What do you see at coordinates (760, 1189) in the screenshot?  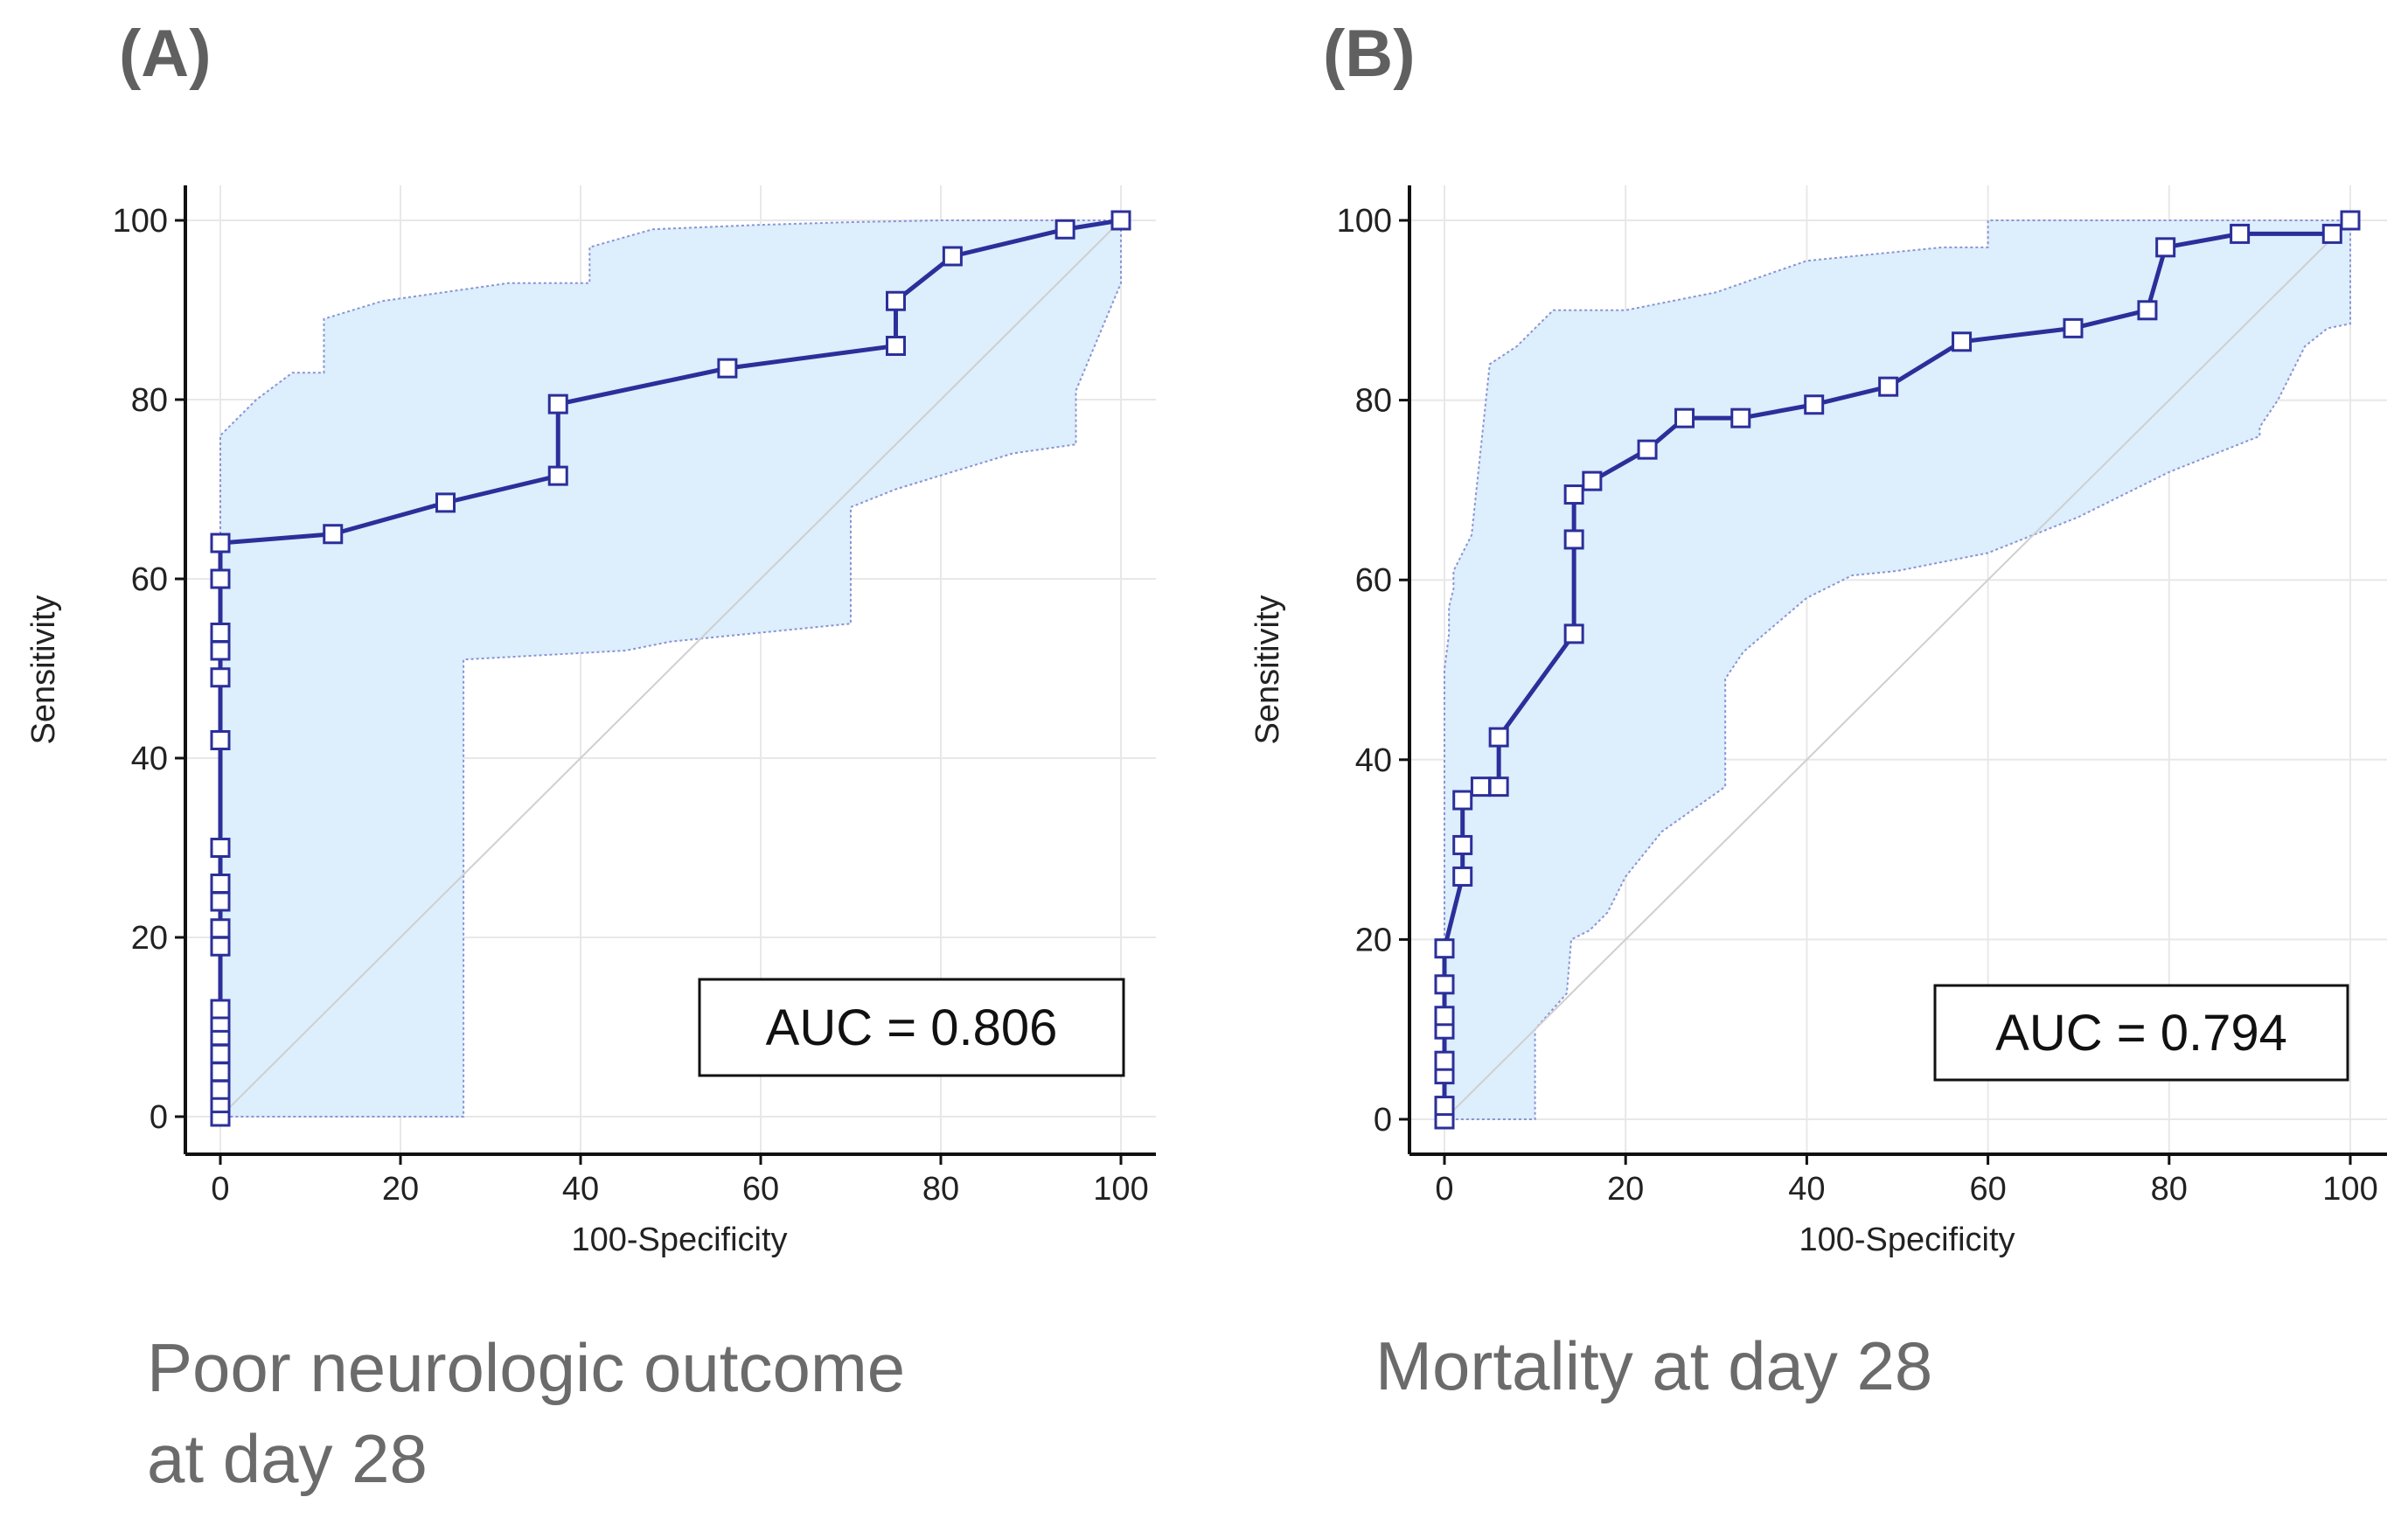 I see `a-x-tick-label-3: 60` at bounding box center [760, 1189].